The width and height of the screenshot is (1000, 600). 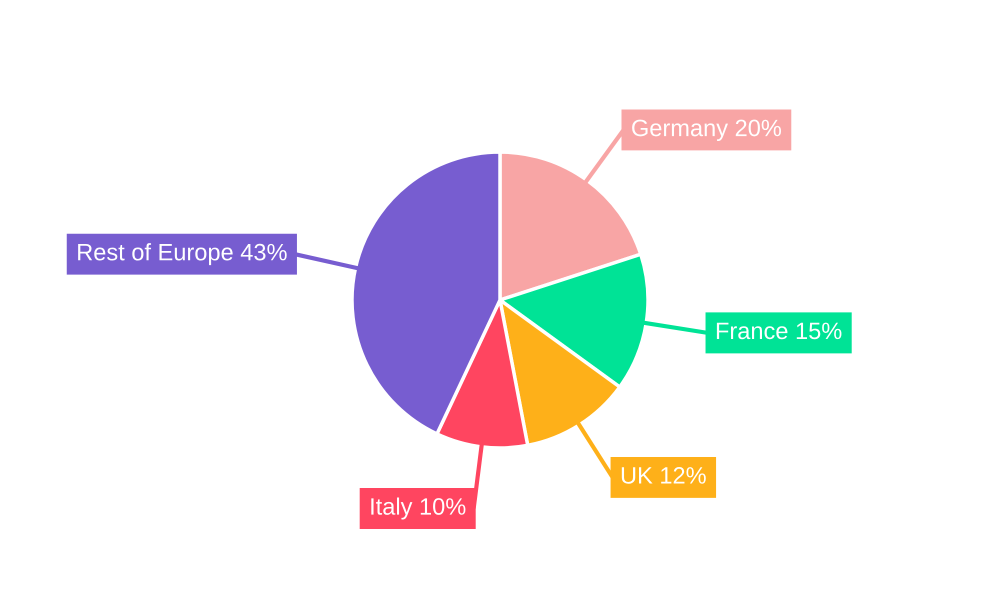 What do you see at coordinates (779, 331) in the screenshot?
I see `slice-label: France 15%` at bounding box center [779, 331].